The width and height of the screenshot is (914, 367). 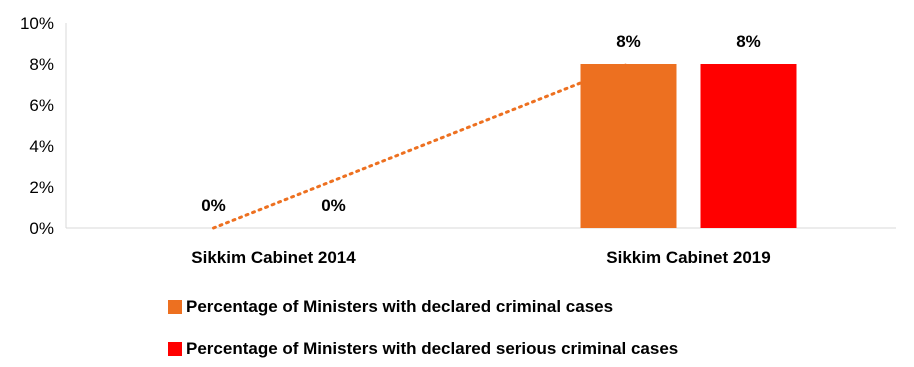 I want to click on y-tick-labels: 0% 2% 4% 6% 8% 10%, so click(x=37, y=126).